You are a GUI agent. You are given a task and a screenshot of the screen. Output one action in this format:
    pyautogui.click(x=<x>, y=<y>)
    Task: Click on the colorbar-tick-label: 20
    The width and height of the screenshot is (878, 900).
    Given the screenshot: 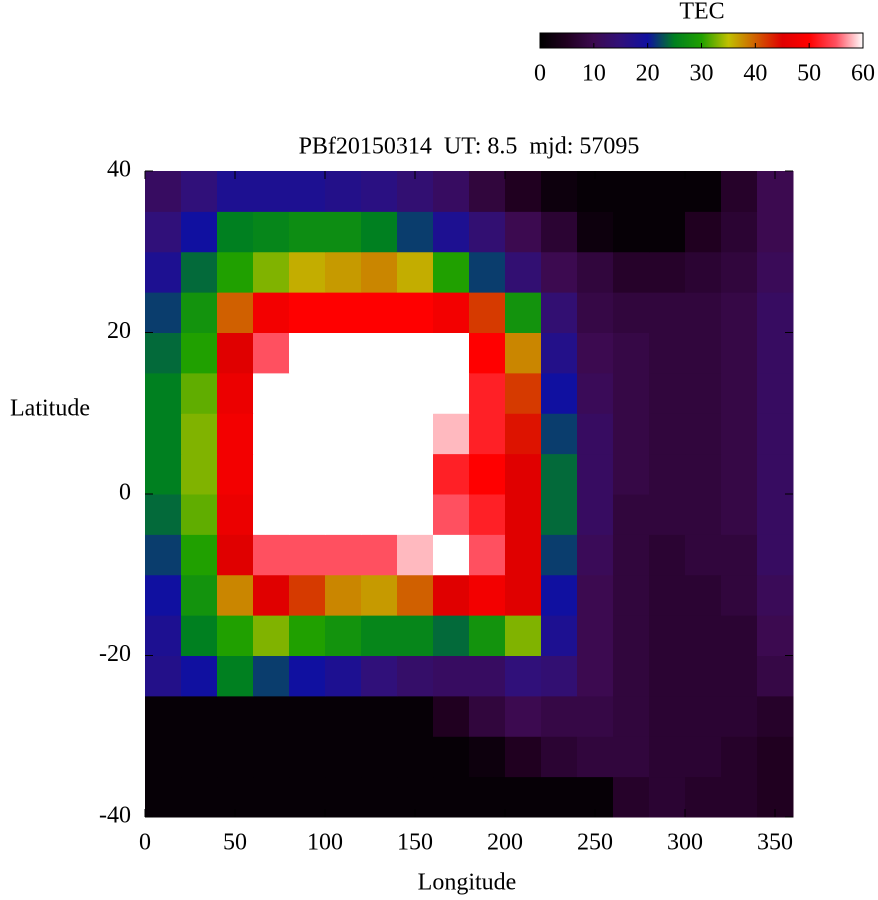 What is the action you would take?
    pyautogui.click(x=648, y=74)
    